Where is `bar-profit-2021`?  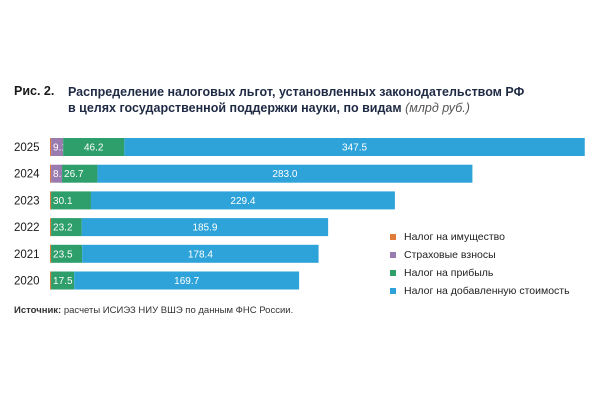
bar-profit-2021 is located at coordinates (67, 253).